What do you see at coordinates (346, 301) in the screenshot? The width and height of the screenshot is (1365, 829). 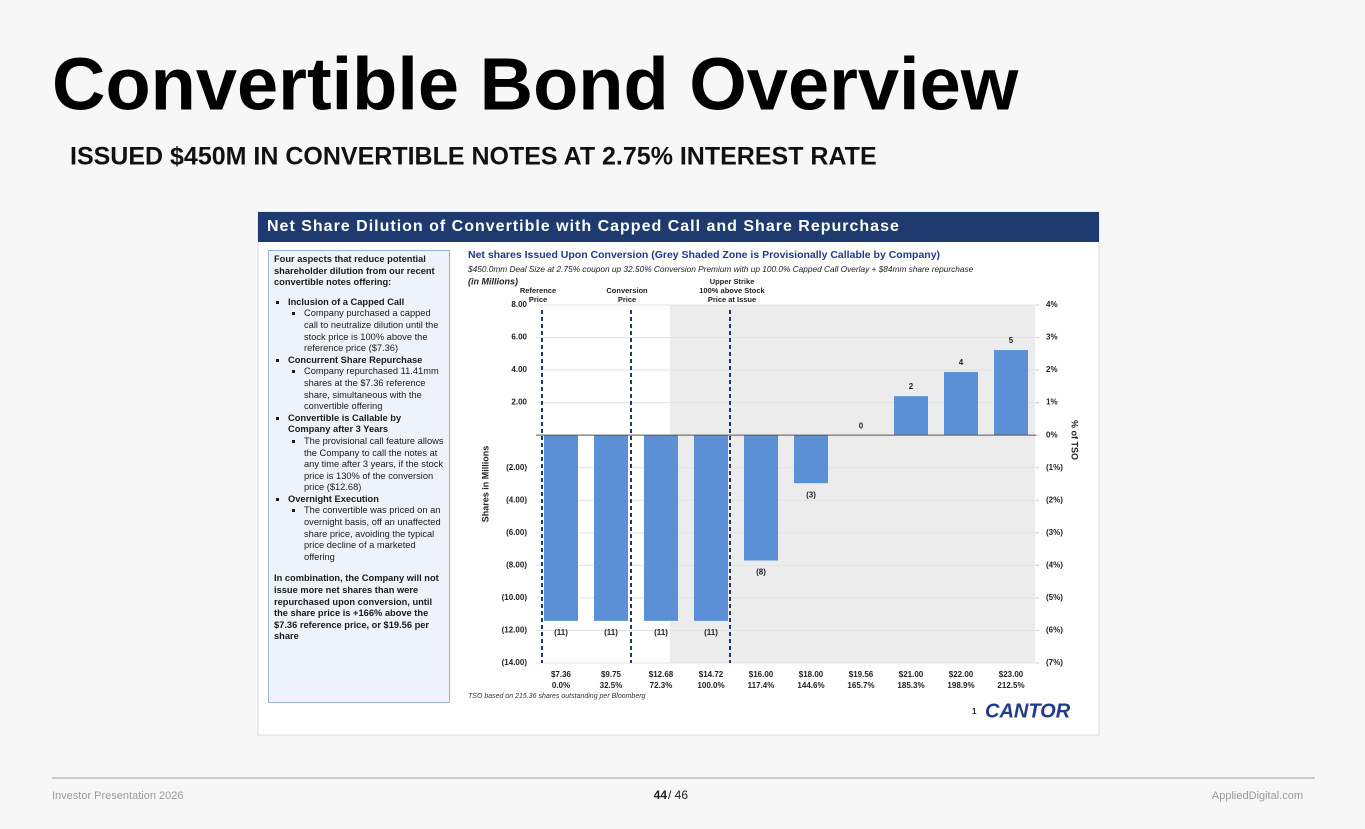 I see `sidebar-item-title: Inclusion of a Capped Call` at bounding box center [346, 301].